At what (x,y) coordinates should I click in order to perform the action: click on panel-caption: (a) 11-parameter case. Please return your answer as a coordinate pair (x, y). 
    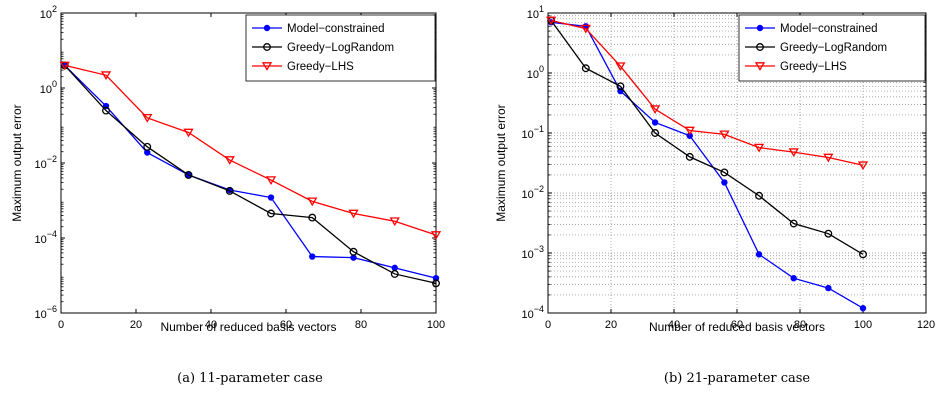
    Looking at the image, I should click on (250, 378).